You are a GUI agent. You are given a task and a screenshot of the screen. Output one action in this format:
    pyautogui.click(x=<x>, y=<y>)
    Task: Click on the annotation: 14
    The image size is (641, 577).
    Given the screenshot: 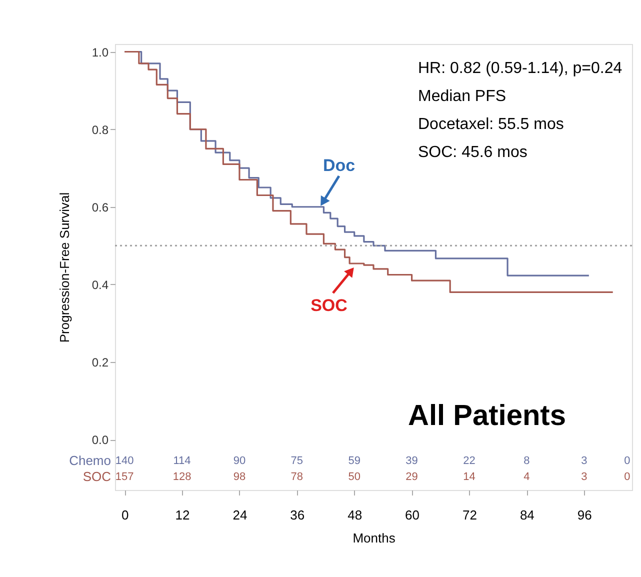 What is the action you would take?
    pyautogui.click(x=469, y=477)
    